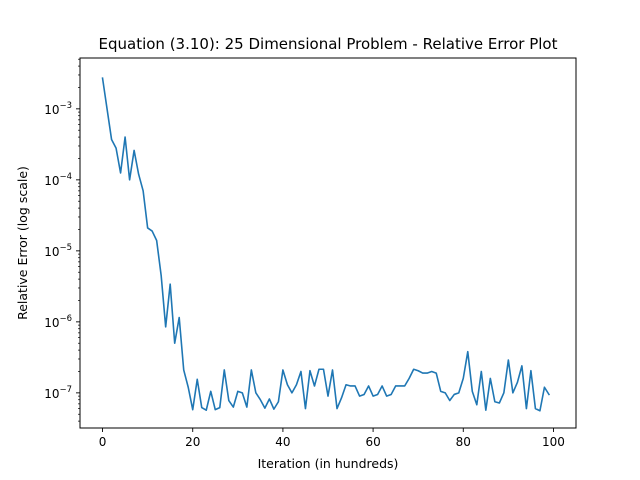 This screenshot has height=480, width=640. What do you see at coordinates (58, 251) in the screenshot?
I see `y-tick-label: 10⁻⁵` at bounding box center [58, 251].